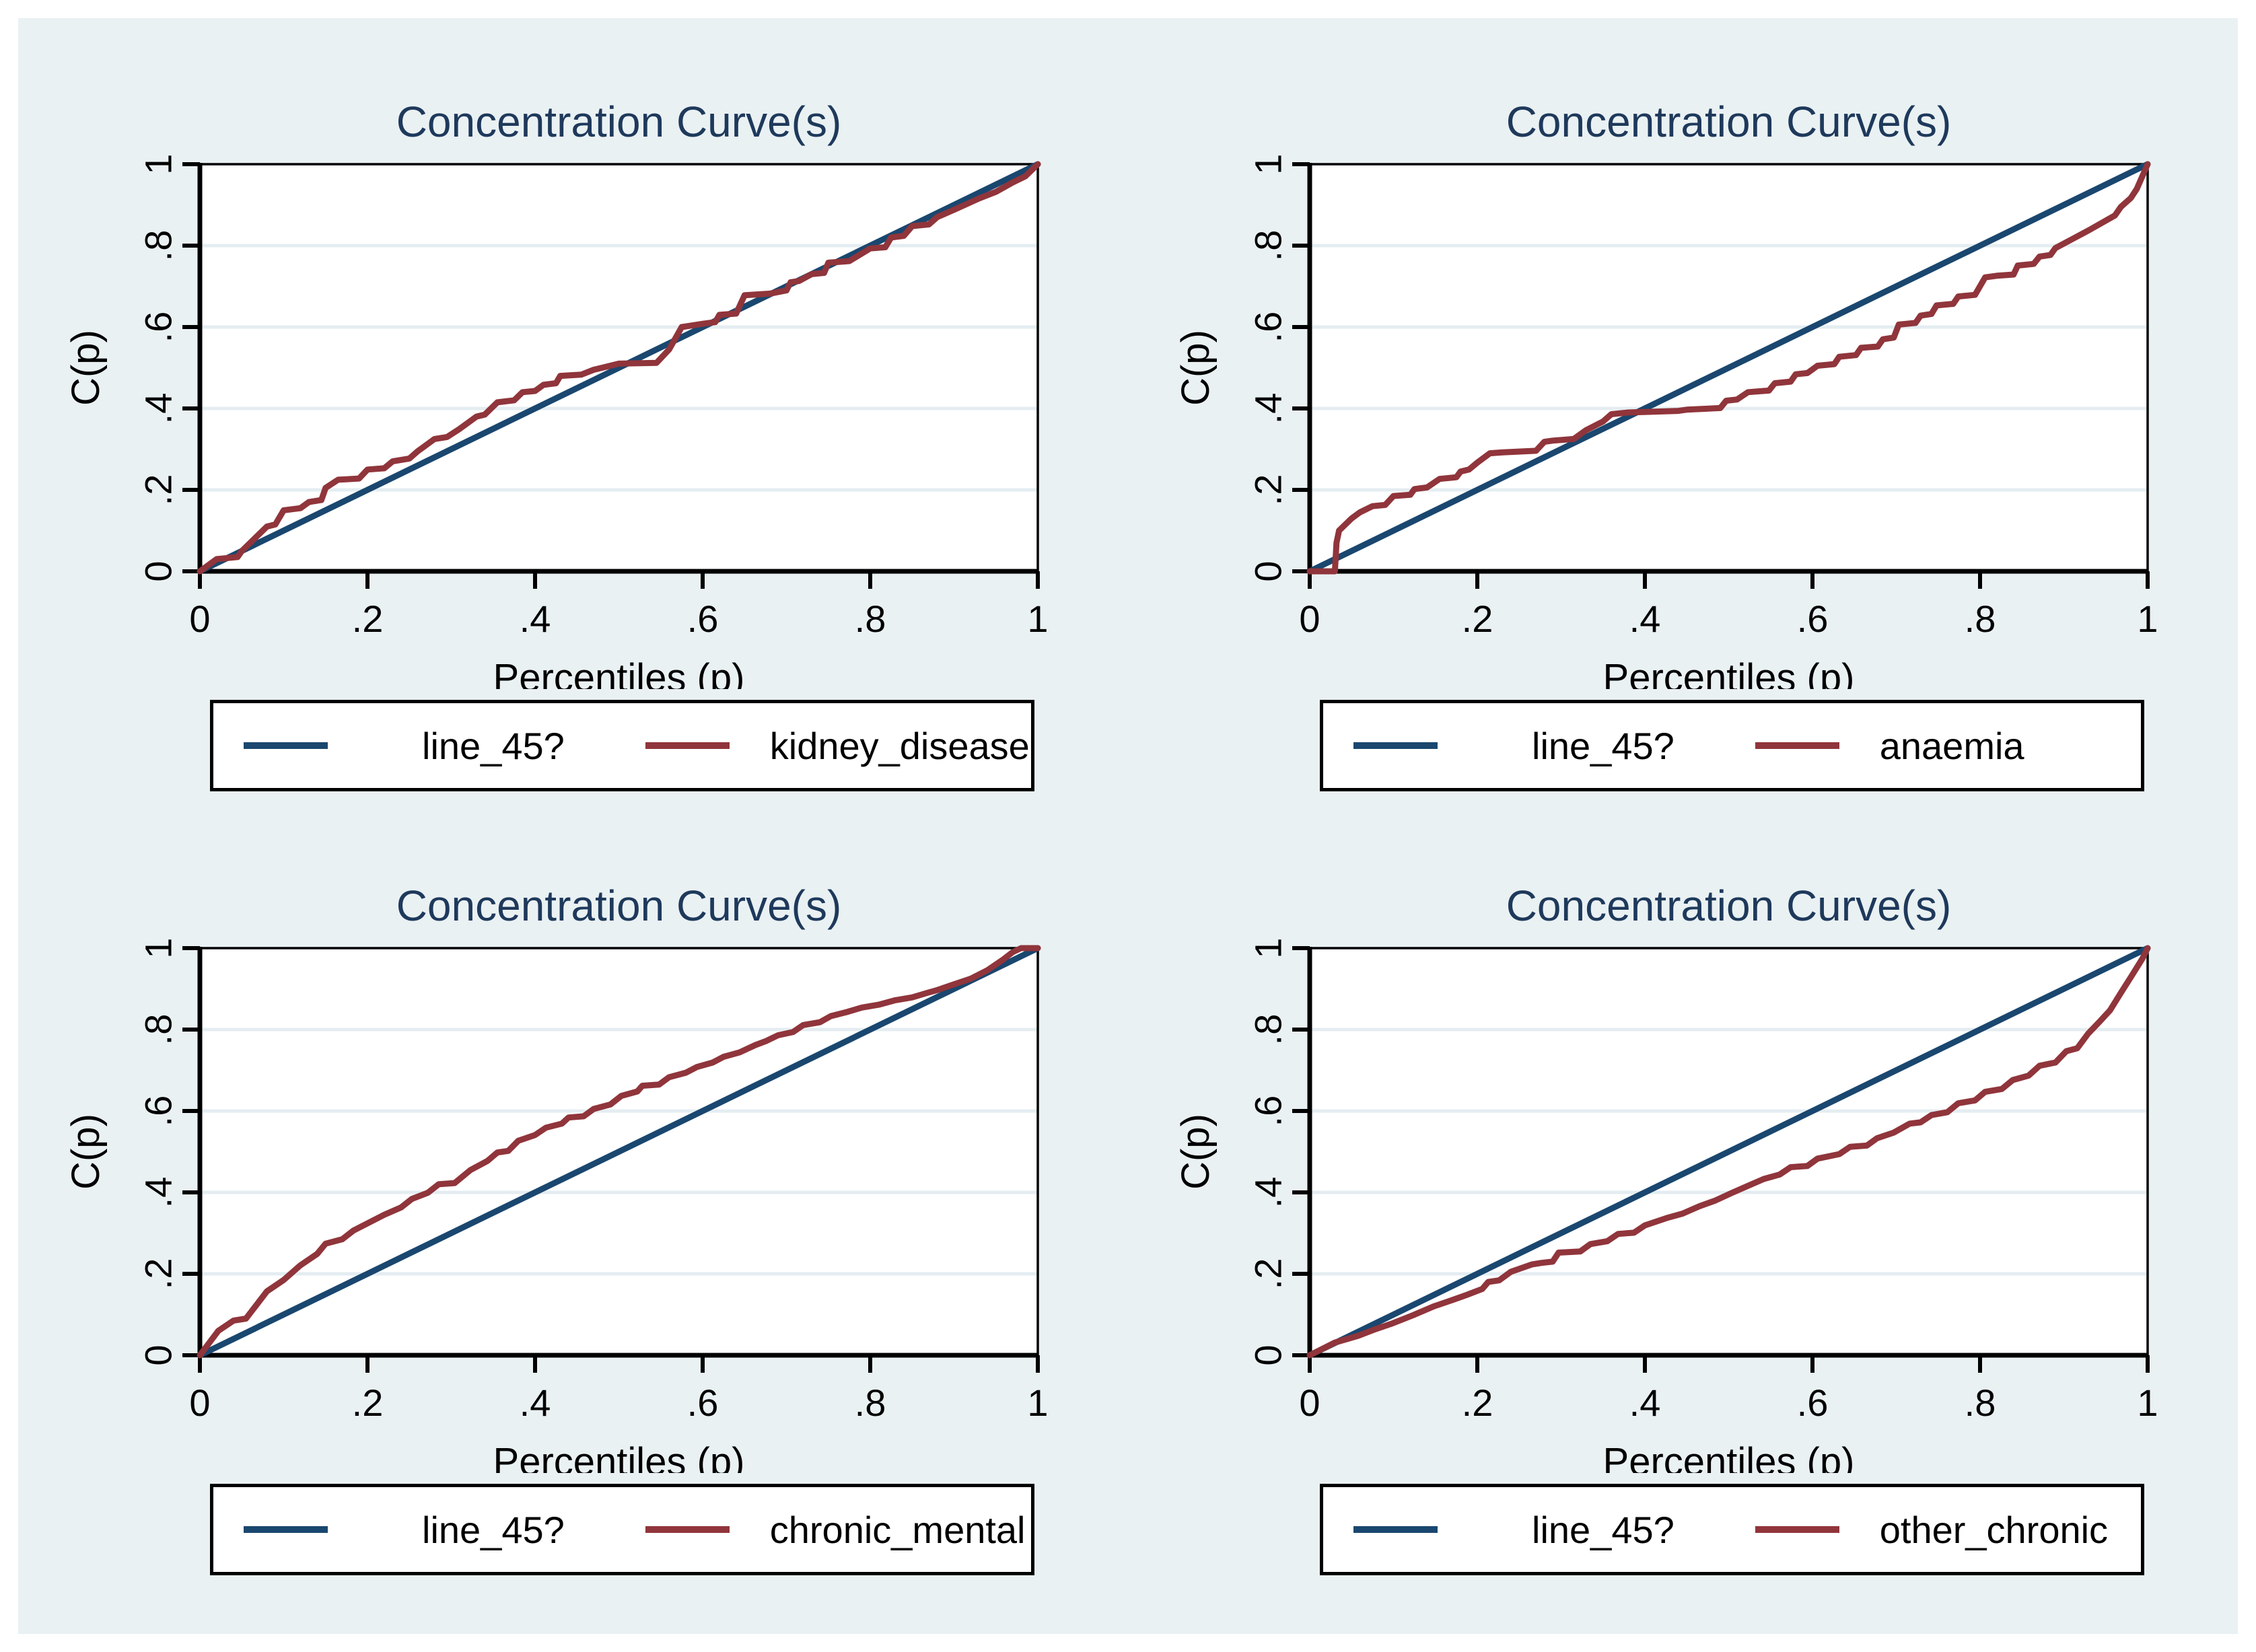 This screenshot has height=1652, width=2256. What do you see at coordinates (556, 1205) in the screenshot?
I see `chart-canvas-chronic-mental: 00 .2 .2 .4 .4 .6 .6 .8 .8 1 1 C(p) Percentiles (p)` at bounding box center [556, 1205].